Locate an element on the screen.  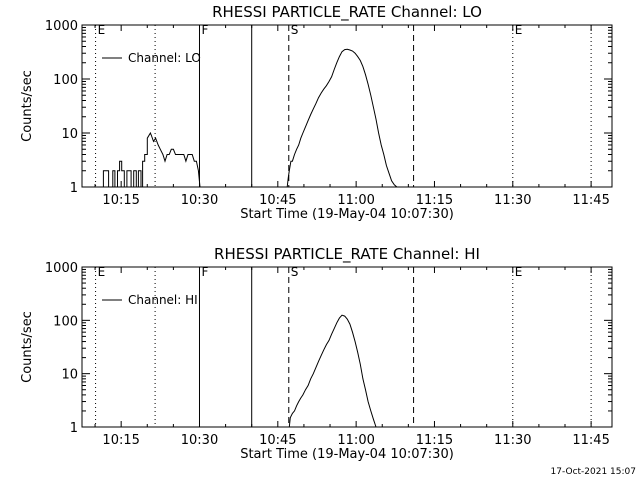
legend-label: Channel: HI is located at coordinates (163, 300).